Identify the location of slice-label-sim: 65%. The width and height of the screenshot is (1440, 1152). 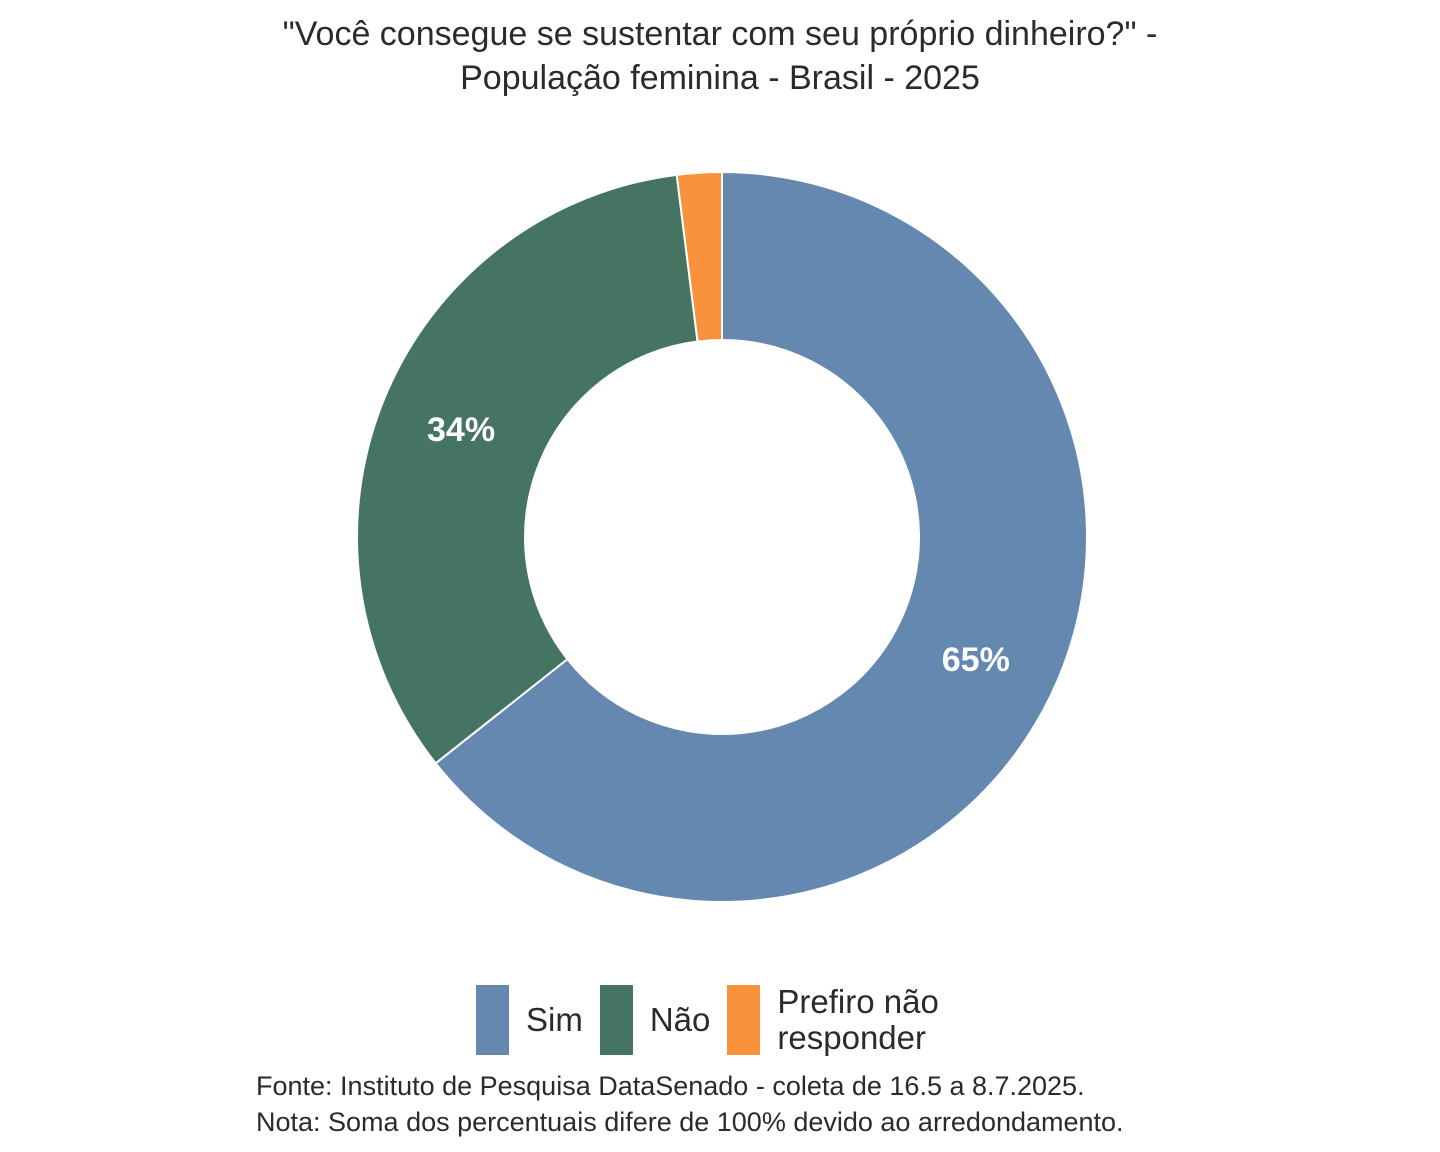
(976, 660).